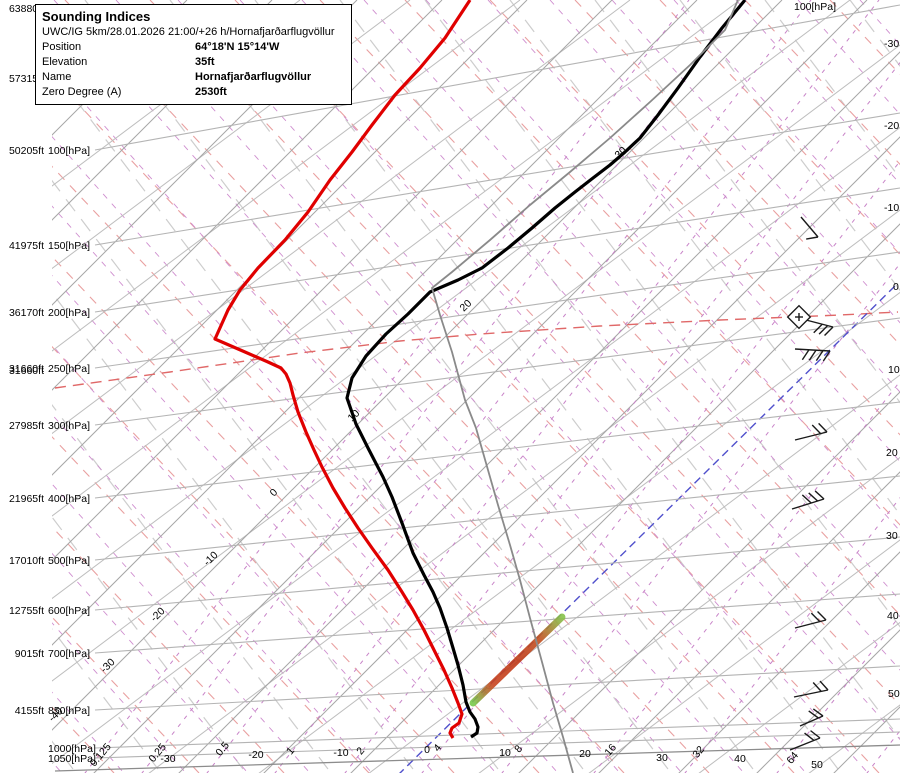  What do you see at coordinates (892, 453) in the screenshot?
I see `temp-axis-label-right: 20` at bounding box center [892, 453].